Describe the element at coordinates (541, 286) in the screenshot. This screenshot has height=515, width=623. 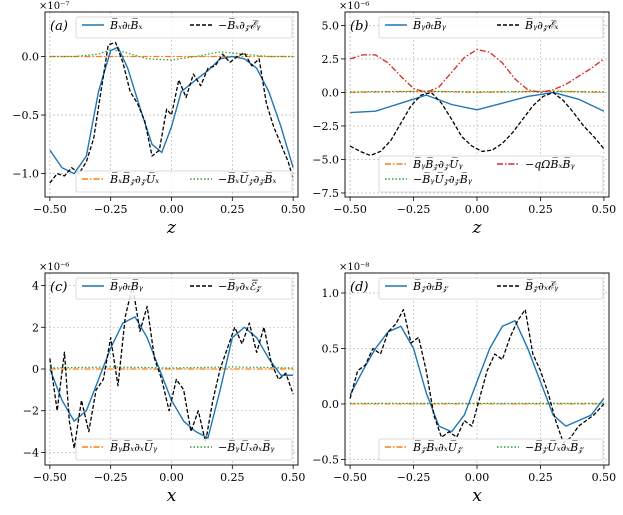
I see `legend-entry: B̅𝓏∂ₓℰ̅ᵧ` at that location.